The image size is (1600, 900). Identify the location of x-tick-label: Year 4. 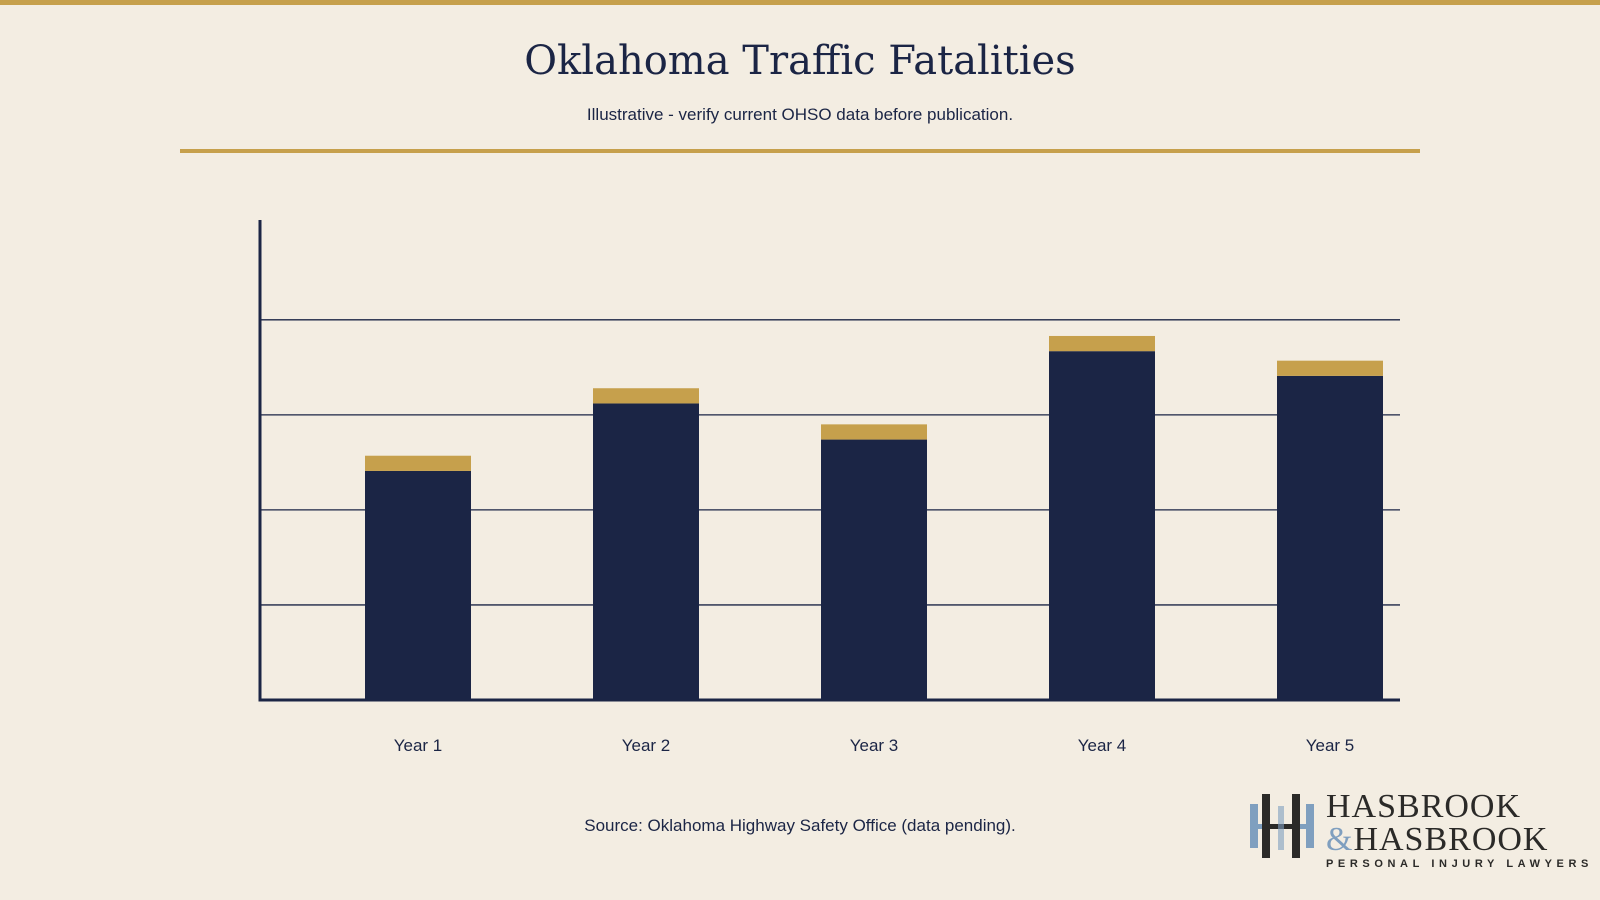
(1102, 745).